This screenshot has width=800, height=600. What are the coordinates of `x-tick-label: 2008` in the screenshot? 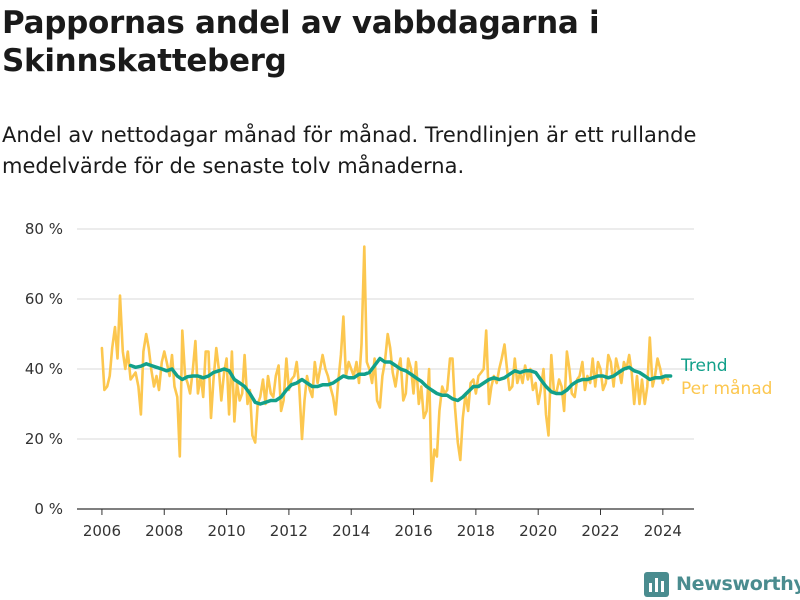 It's located at (164, 531).